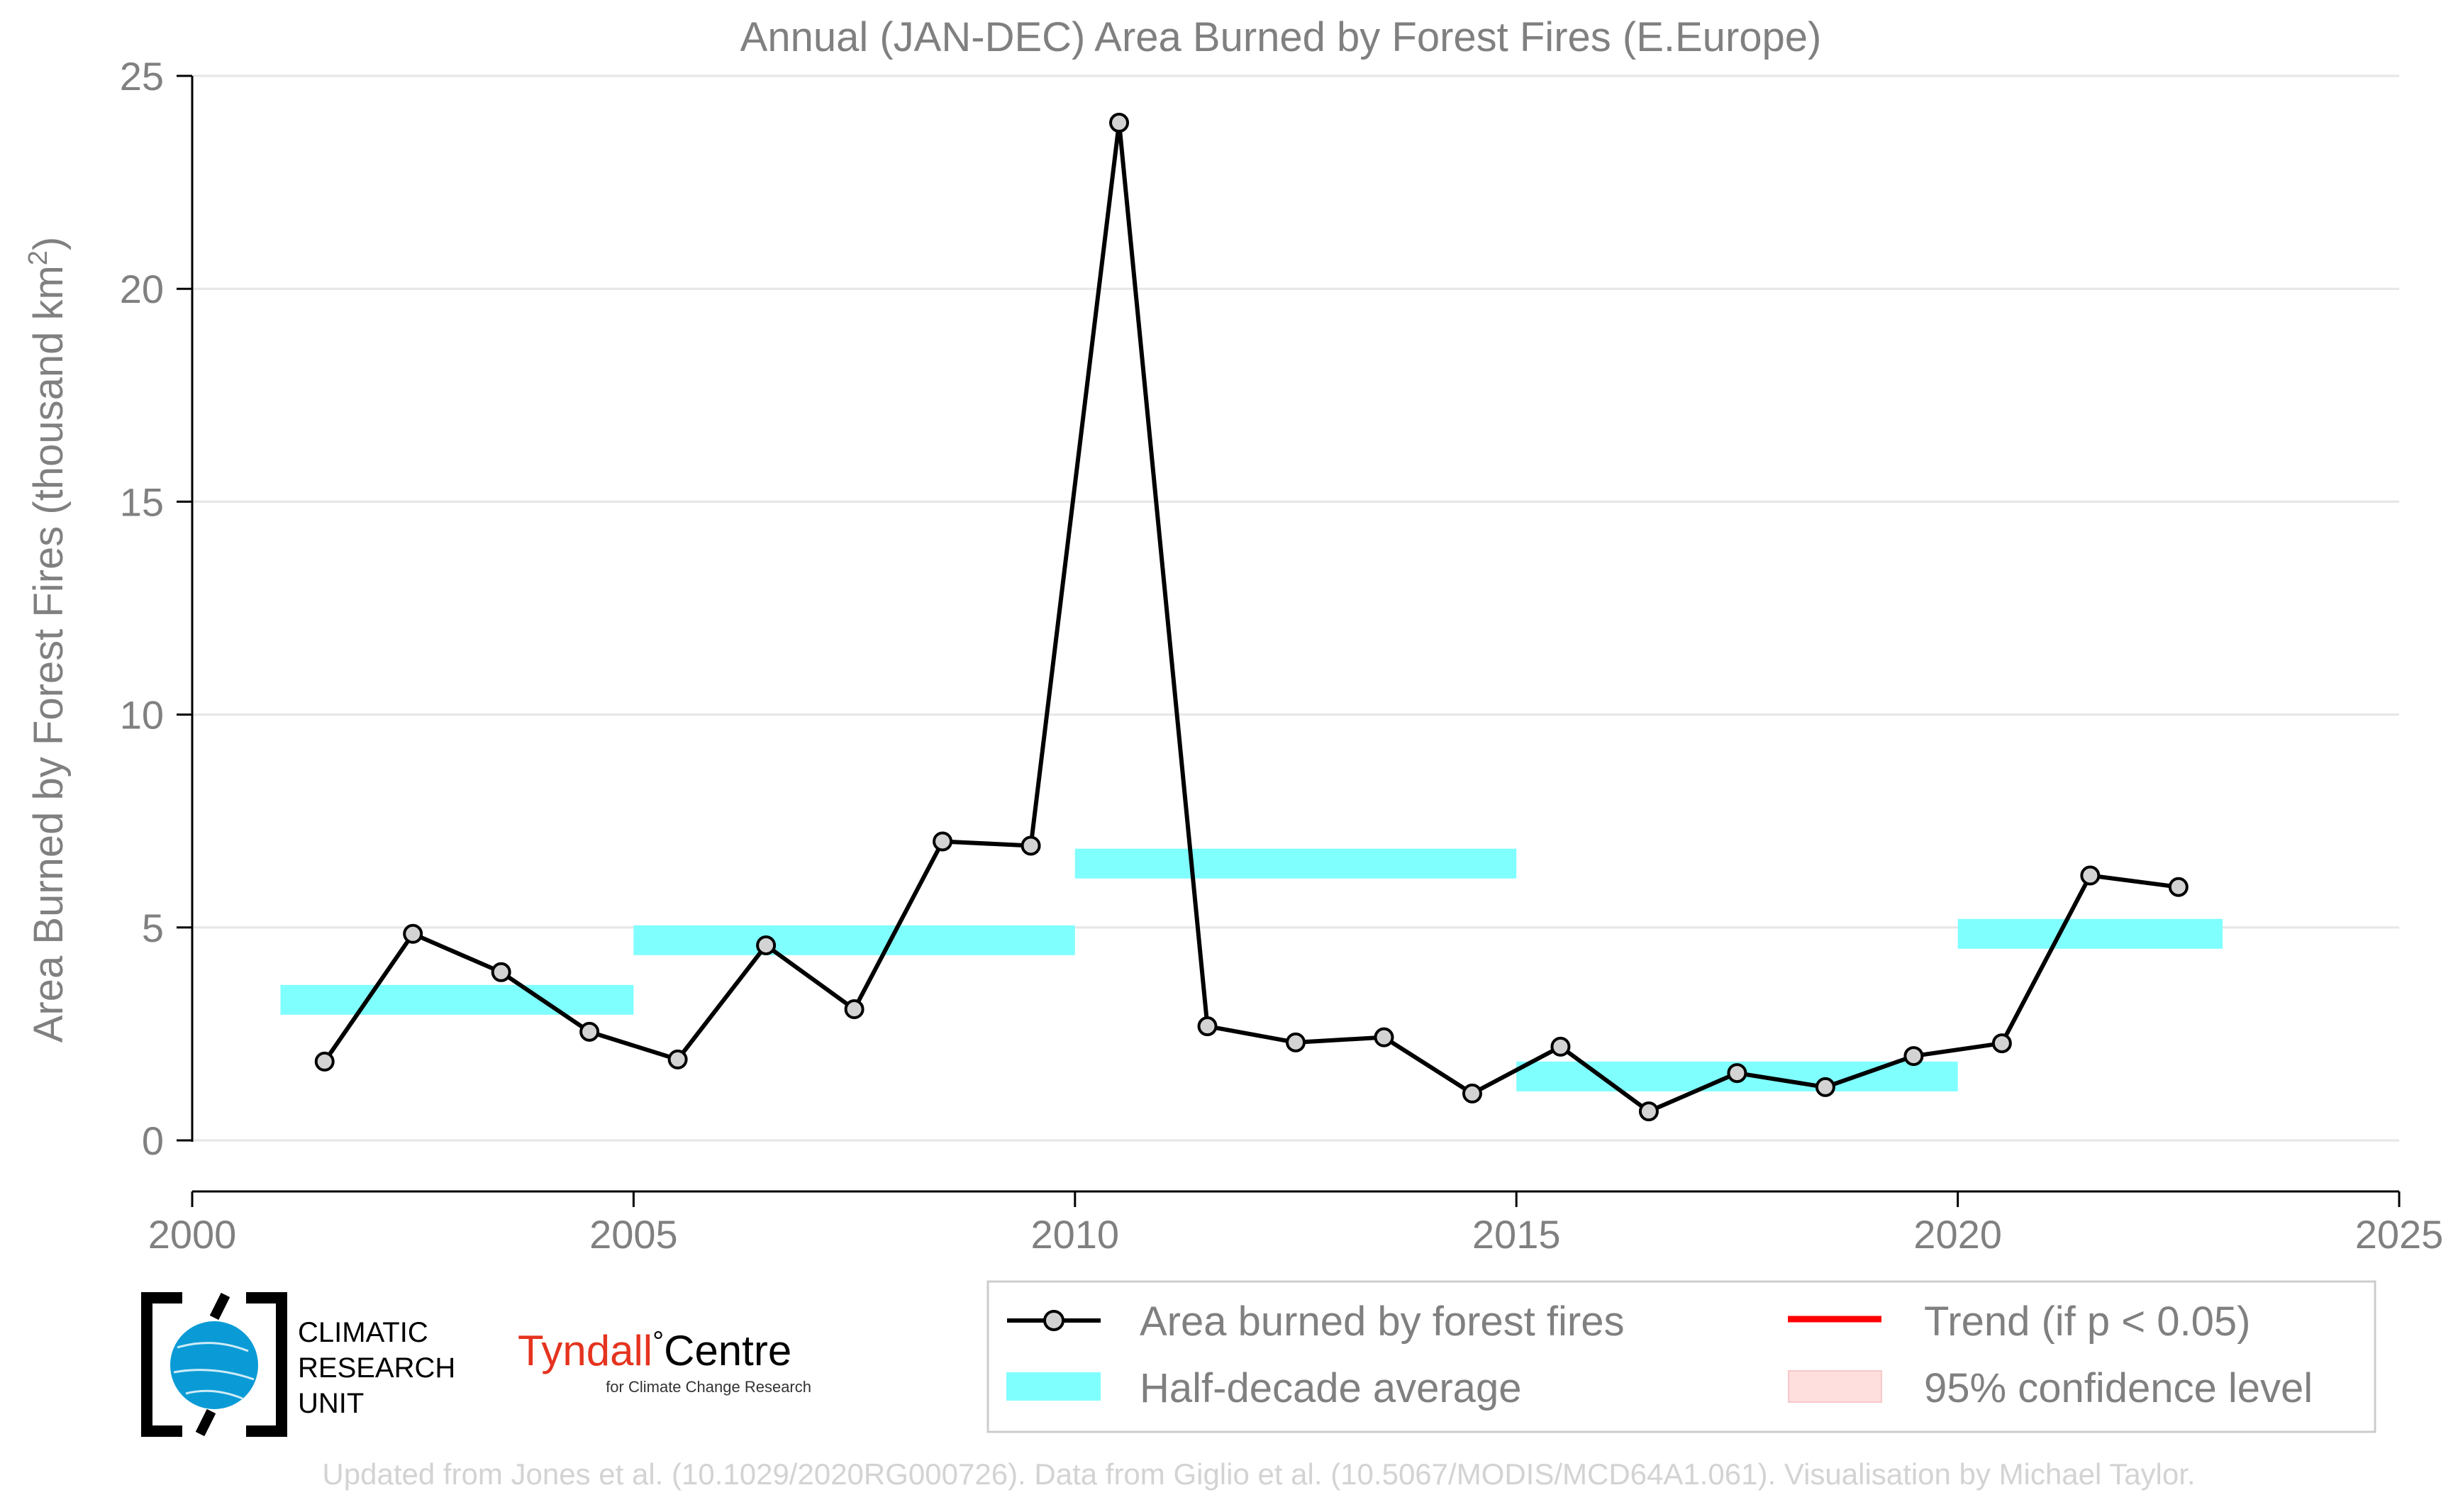  Describe the element at coordinates (376, 1368) in the screenshot. I see `cru-line-2: RESEARCH` at that location.